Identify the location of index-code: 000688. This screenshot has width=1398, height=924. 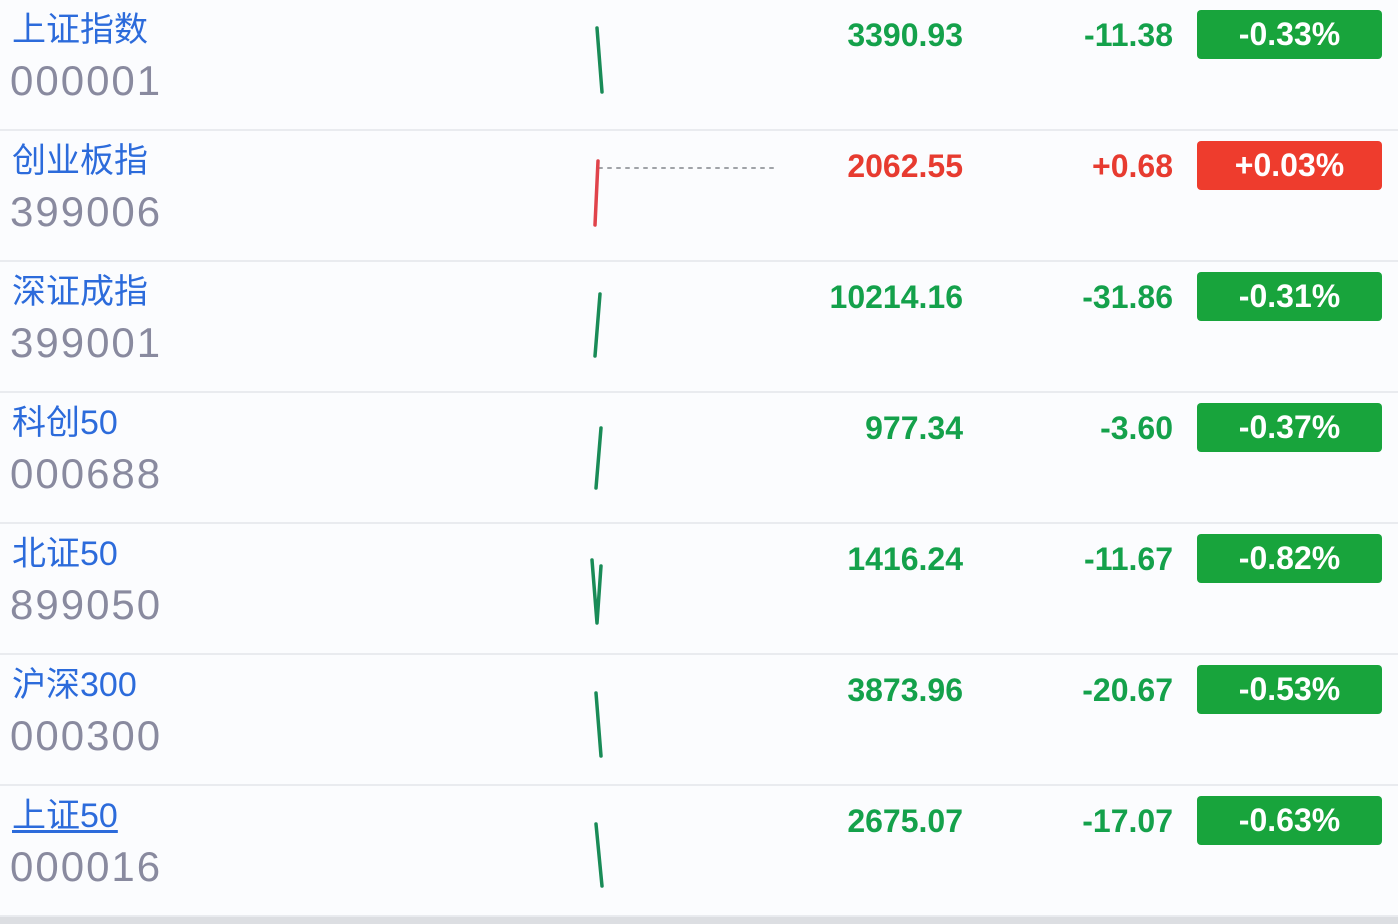
(86, 473).